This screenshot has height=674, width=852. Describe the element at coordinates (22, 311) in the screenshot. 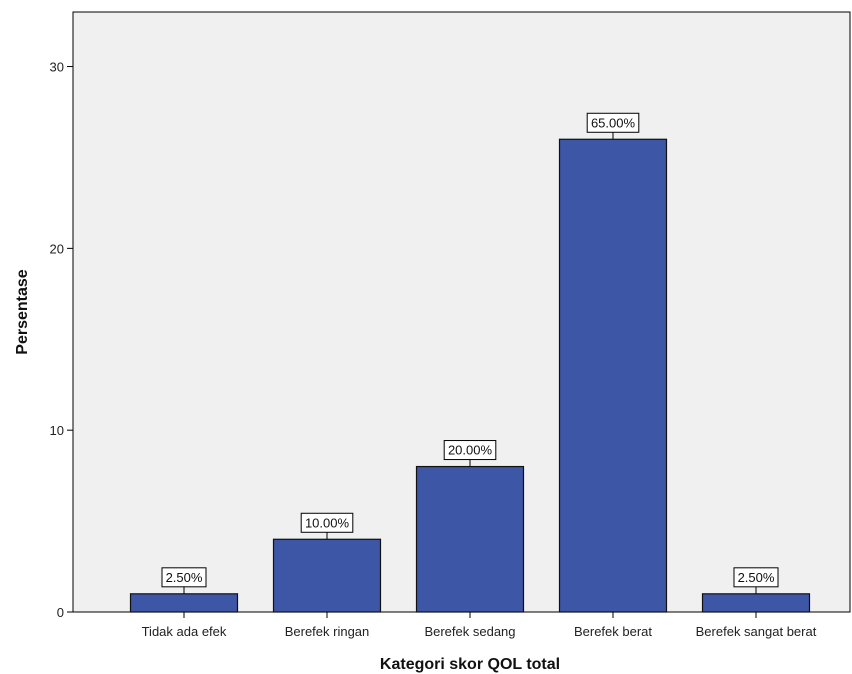

I see `y-axis-title: Persentase` at that location.